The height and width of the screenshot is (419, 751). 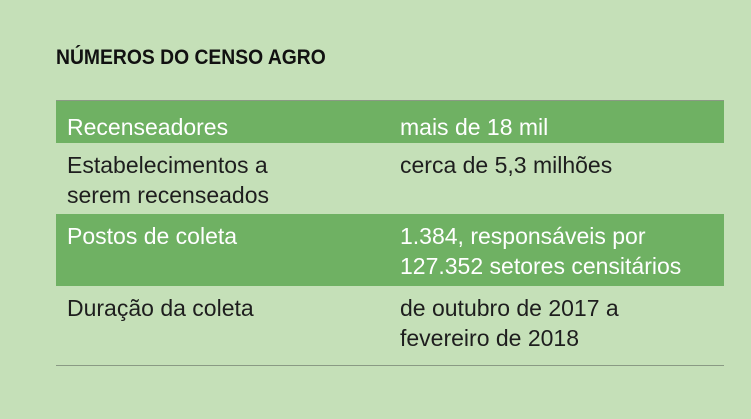 What do you see at coordinates (509, 323) in the screenshot?
I see `row-value: de outubro de 2017 a fevereiro de 2018` at bounding box center [509, 323].